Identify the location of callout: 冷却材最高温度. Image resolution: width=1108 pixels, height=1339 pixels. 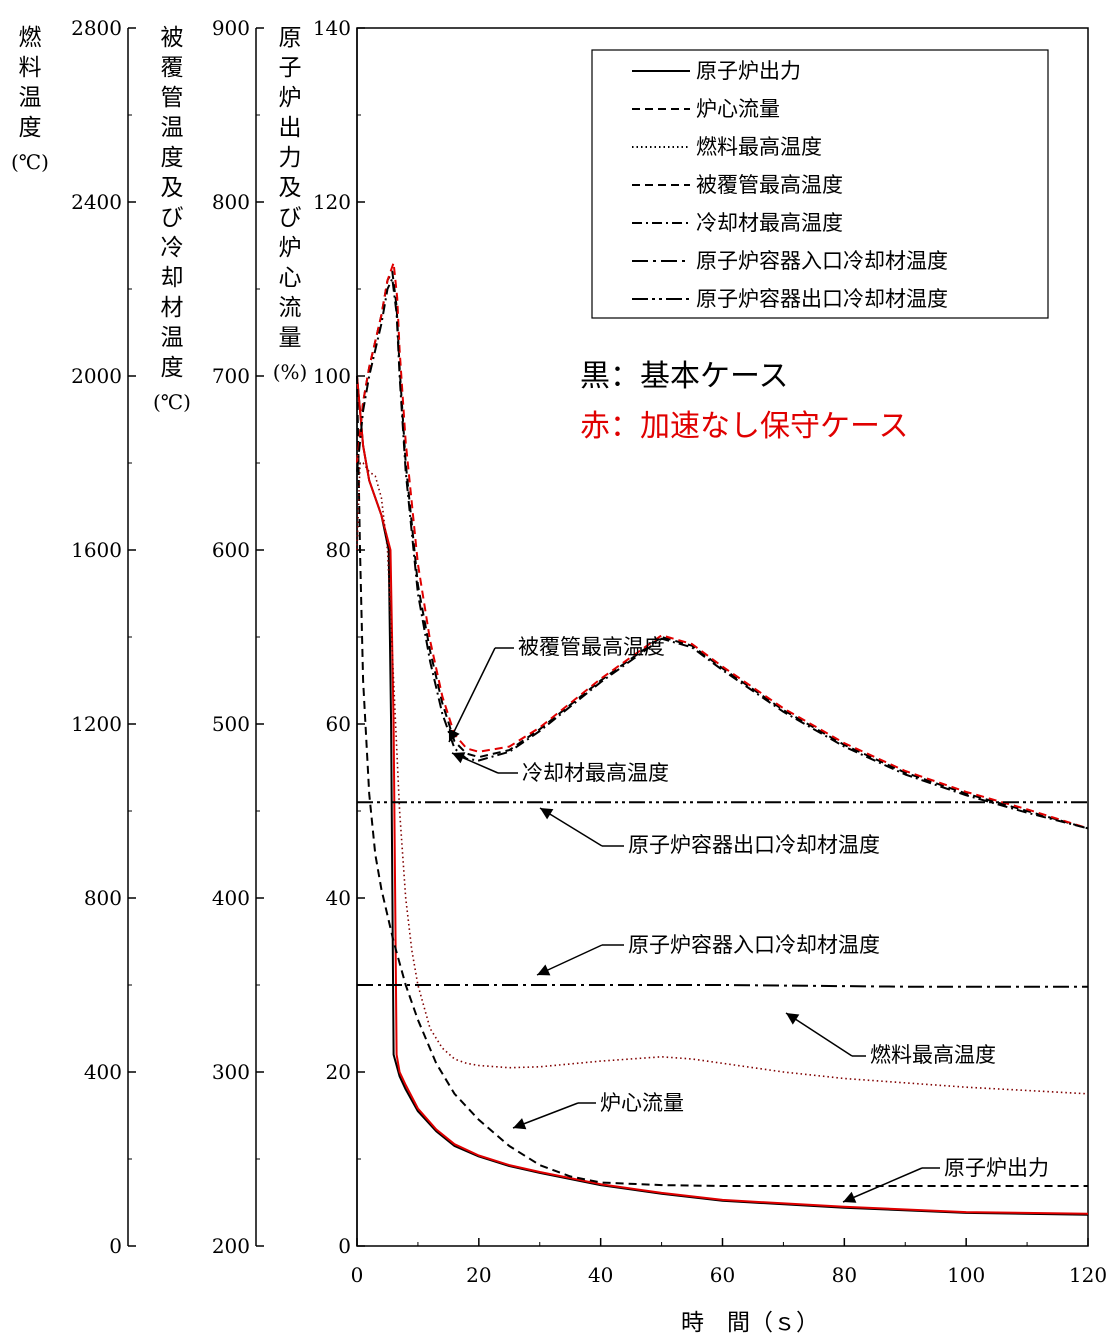
(560, 768).